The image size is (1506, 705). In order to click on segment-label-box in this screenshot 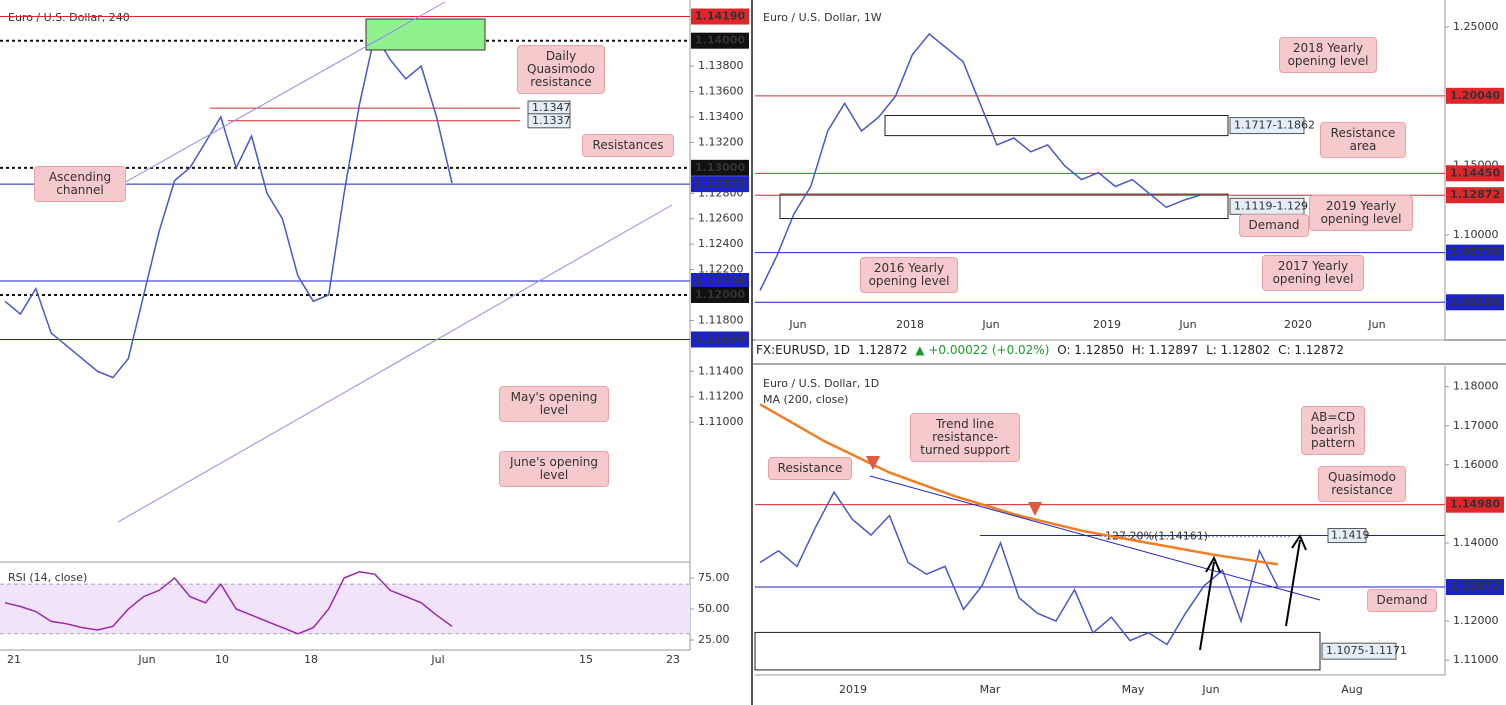, I will do `click(549, 121)`.